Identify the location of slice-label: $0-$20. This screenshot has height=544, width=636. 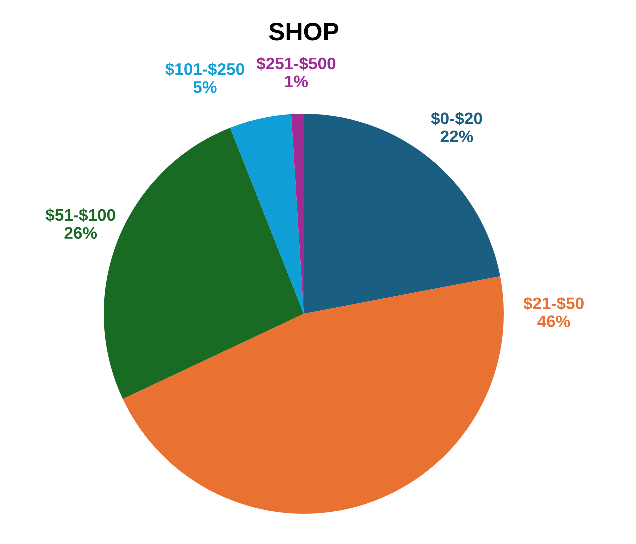
(456, 119).